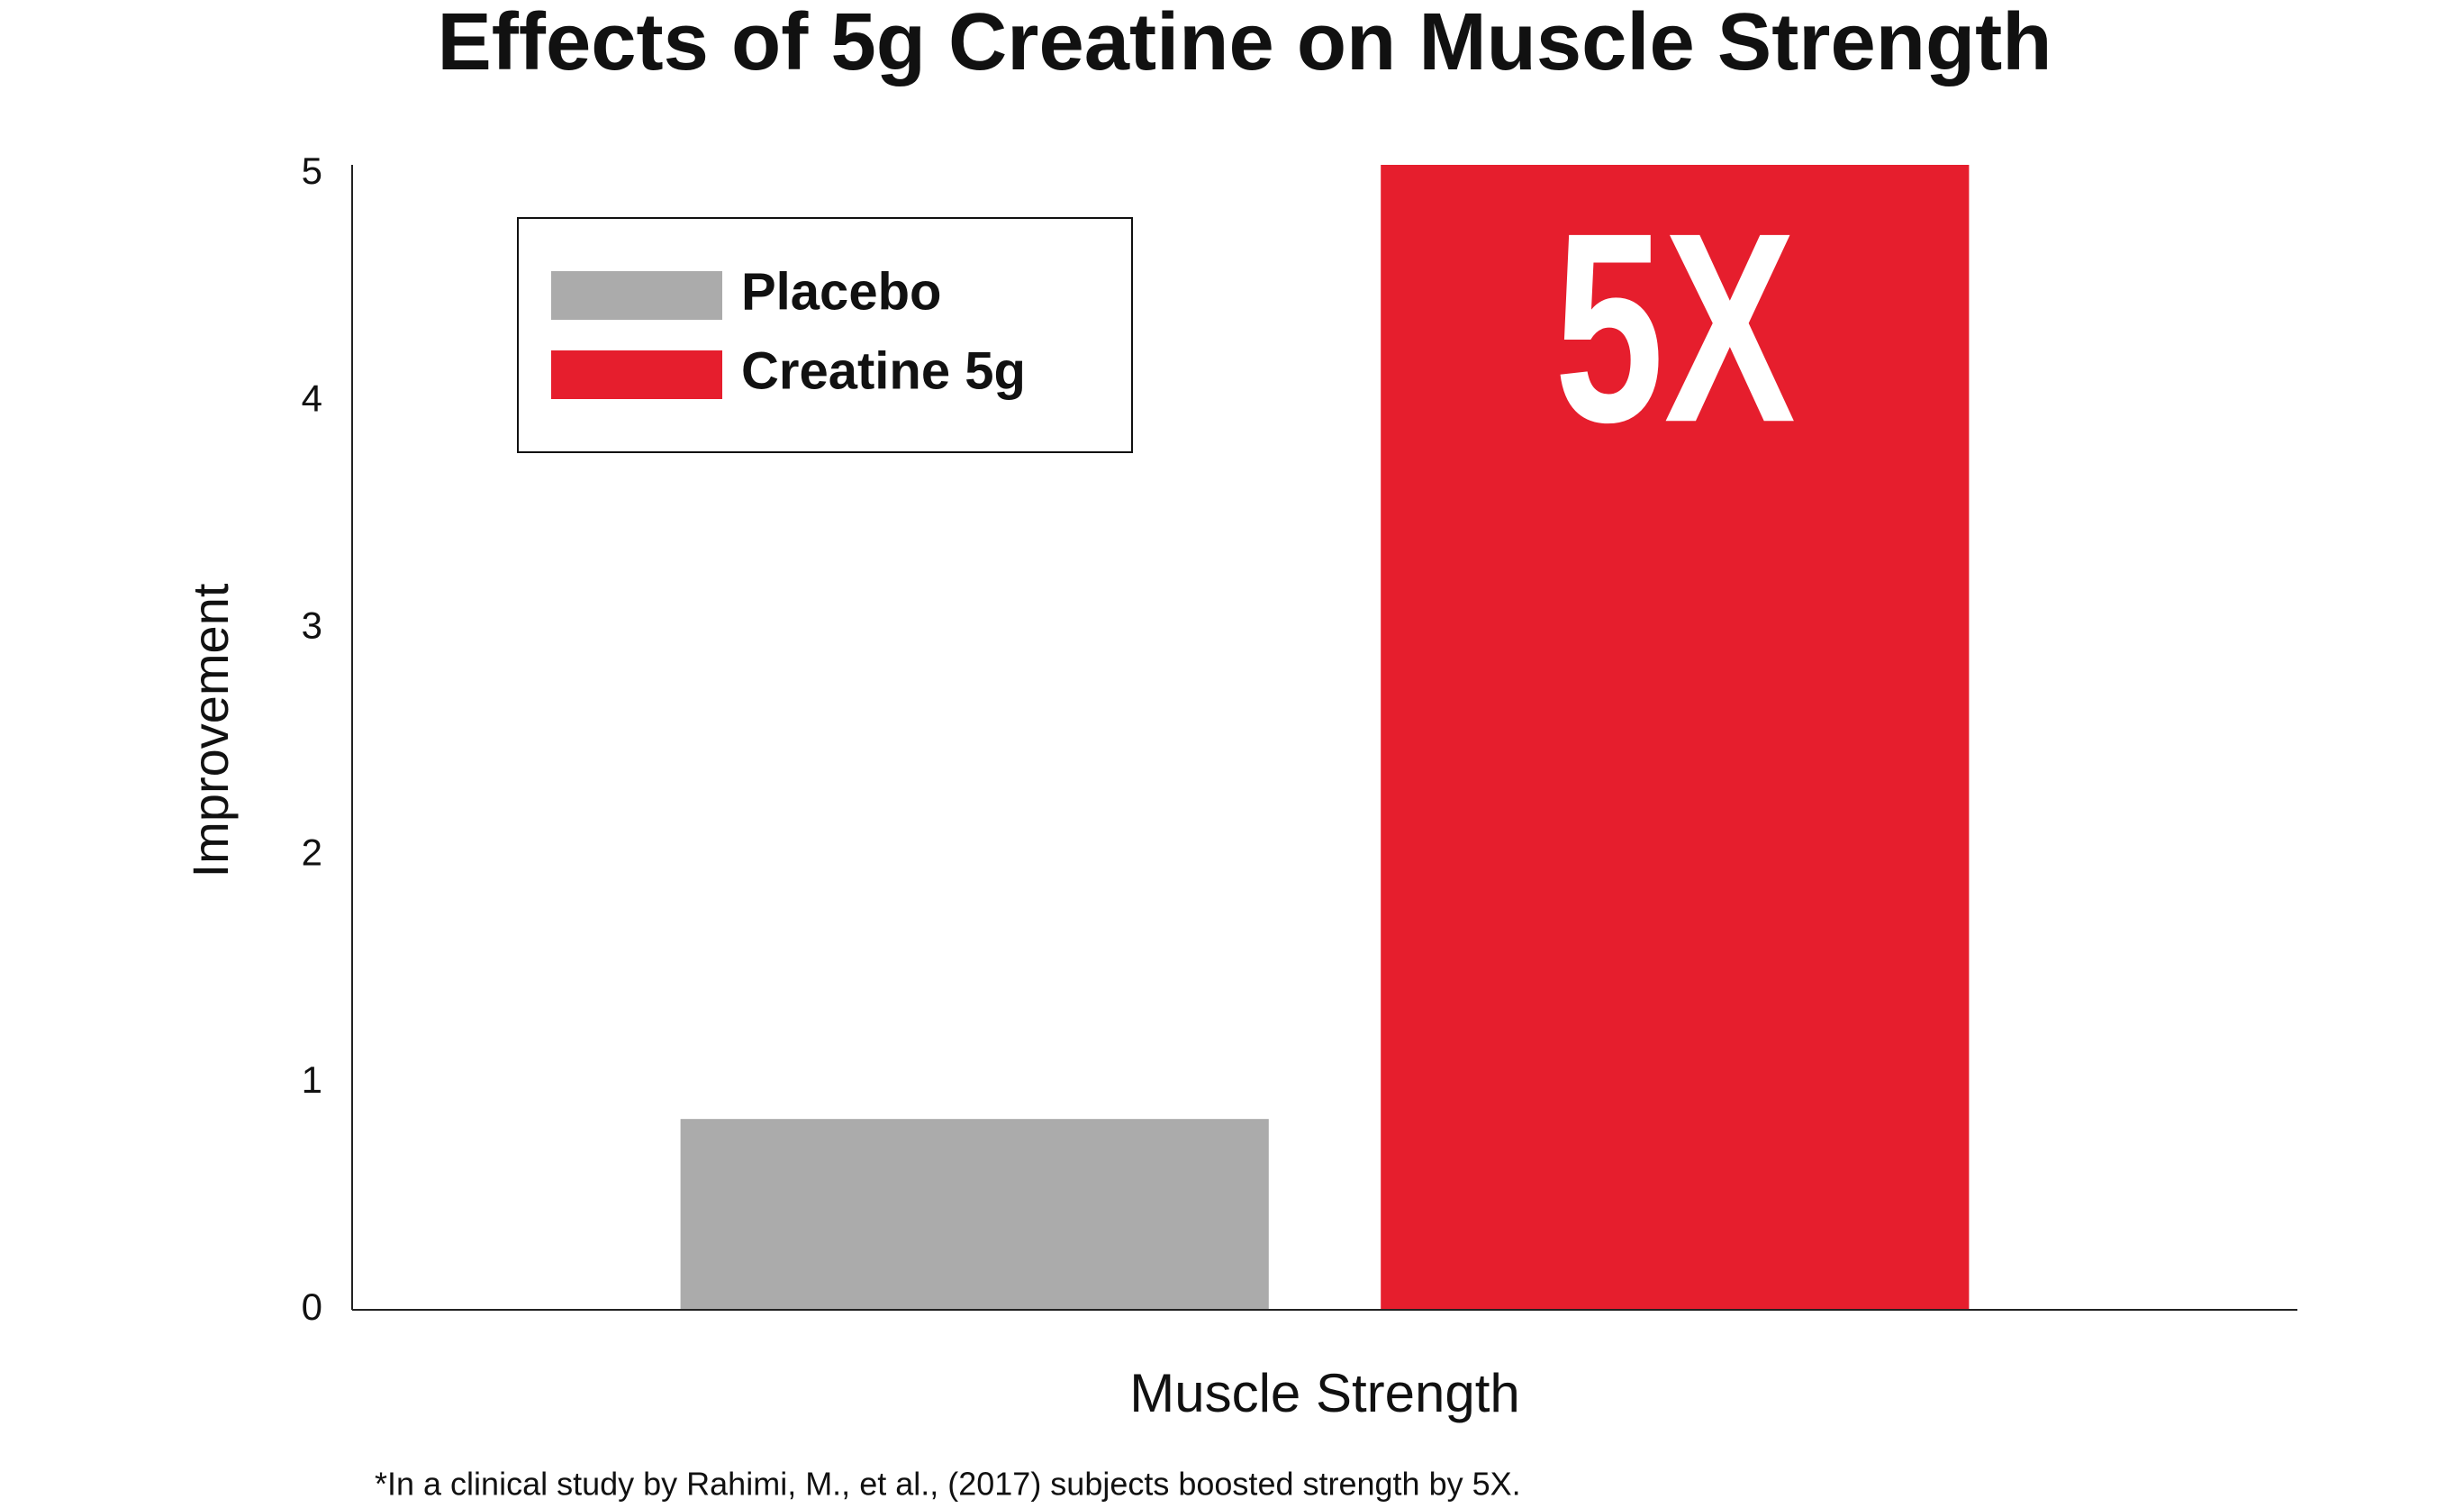 The width and height of the screenshot is (2464, 1508). What do you see at coordinates (1324, 1393) in the screenshot?
I see `x-tick-label: Muscle Strength` at bounding box center [1324, 1393].